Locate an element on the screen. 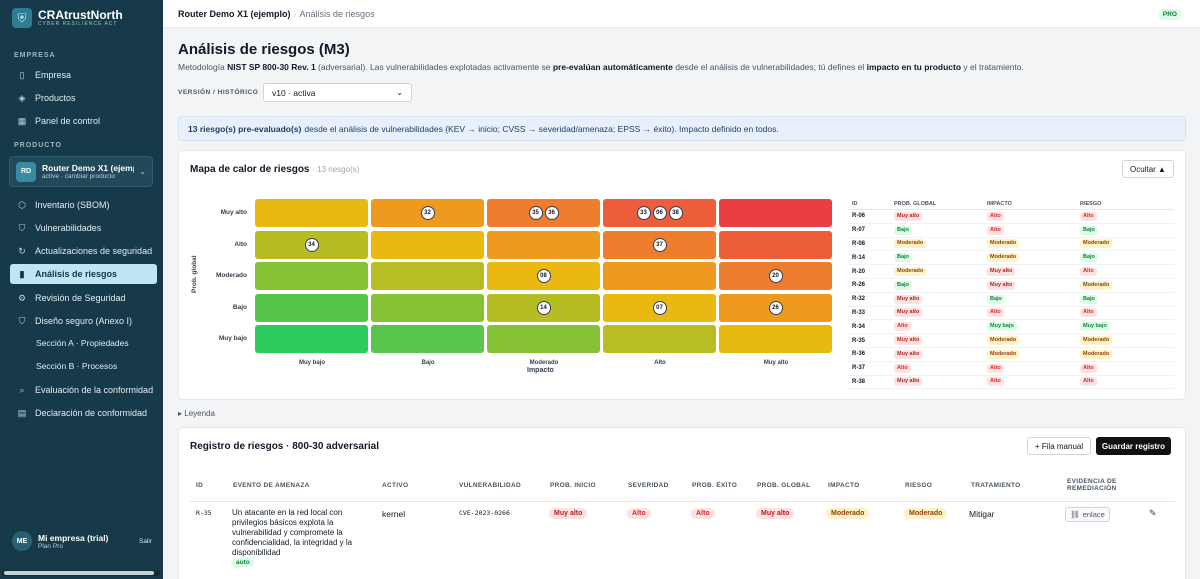 This screenshot has height=579, width=1200. sidebar-item-seccion-a: Sección A · Propiedades is located at coordinates (82, 343).